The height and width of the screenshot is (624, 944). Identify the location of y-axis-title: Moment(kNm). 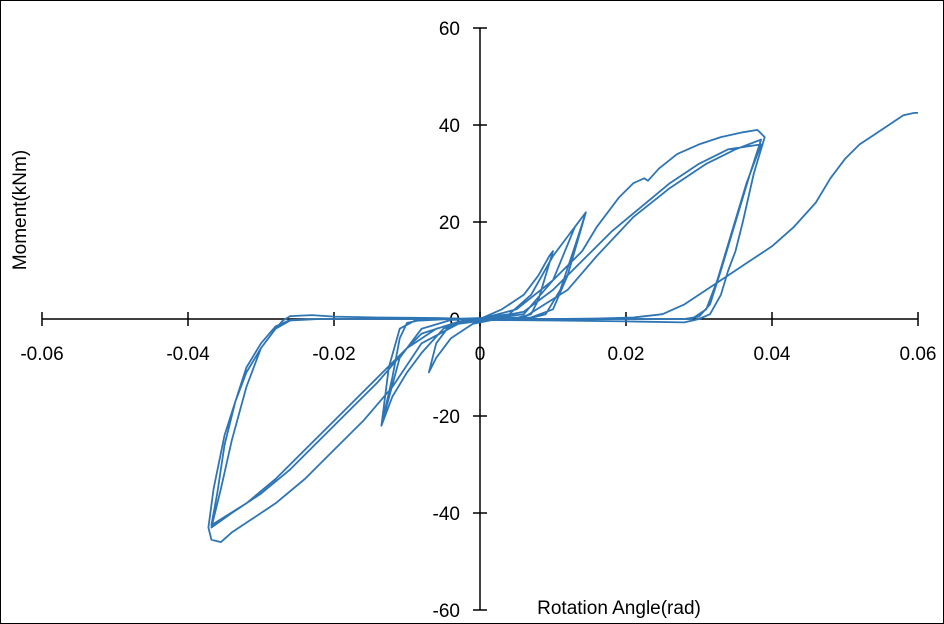
(20, 210).